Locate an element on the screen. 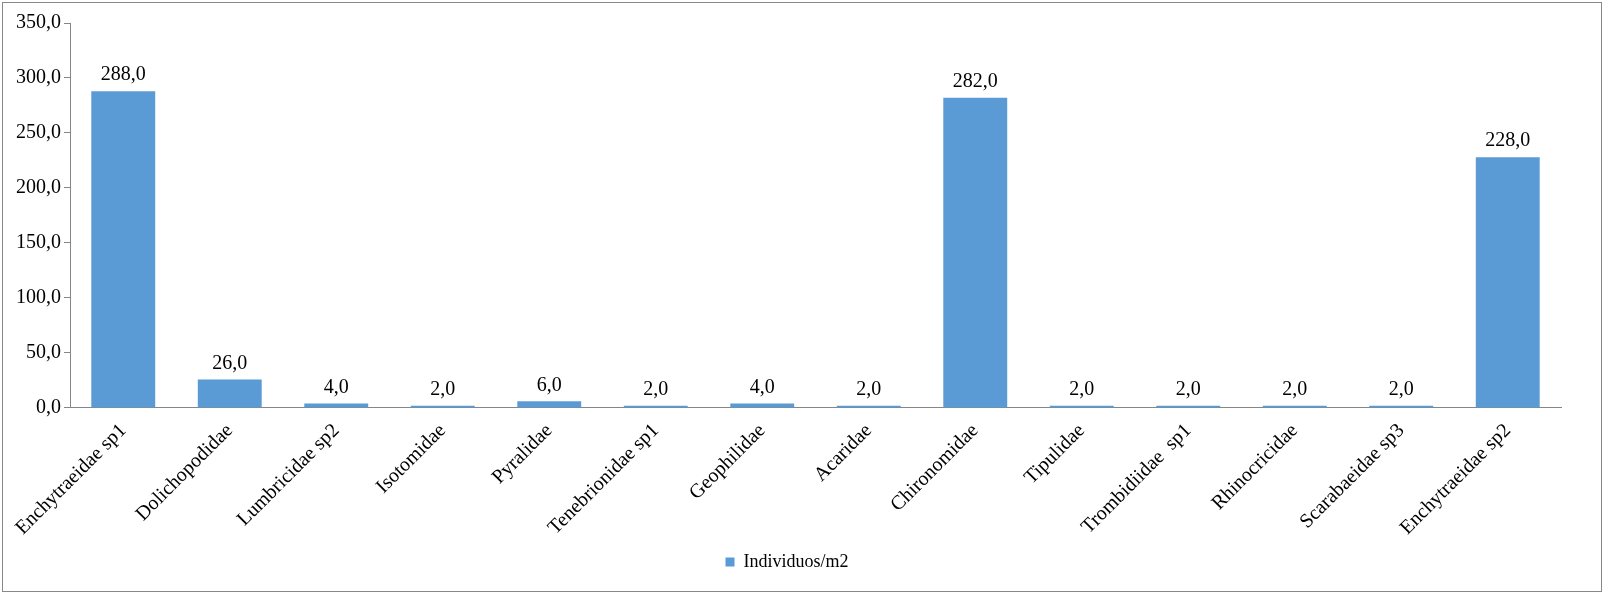 This screenshot has width=1608, height=598. y-tick-label: 0,0 is located at coordinates (48, 406).